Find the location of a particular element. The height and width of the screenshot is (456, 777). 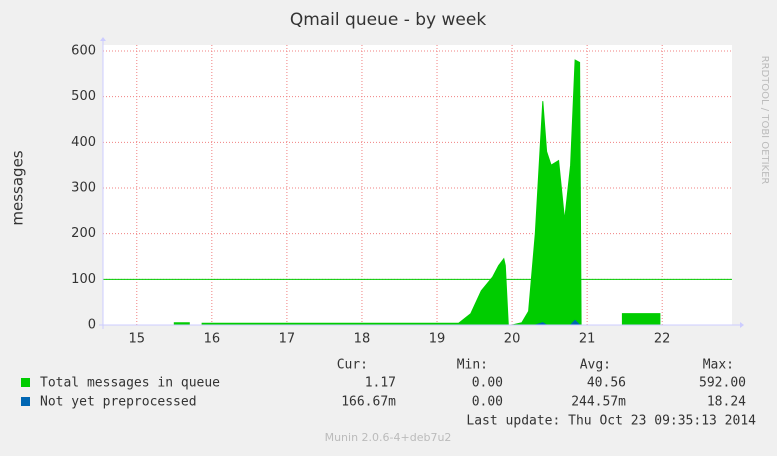

x-tick-label: 22 is located at coordinates (662, 339).